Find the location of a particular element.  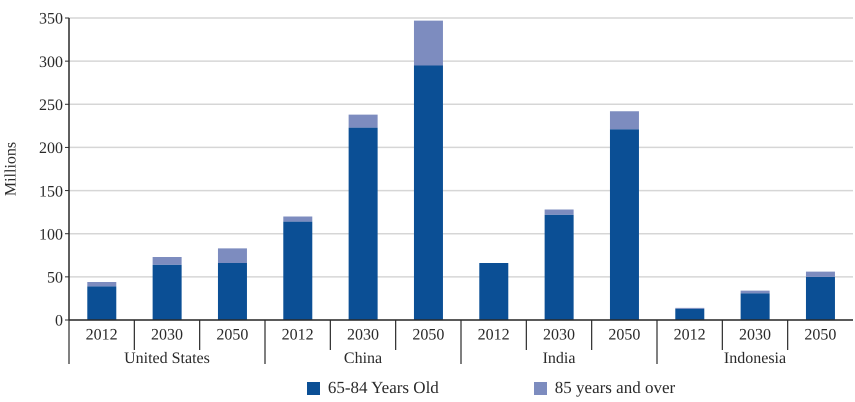

y-tick-label: 250 is located at coordinates (51, 105).